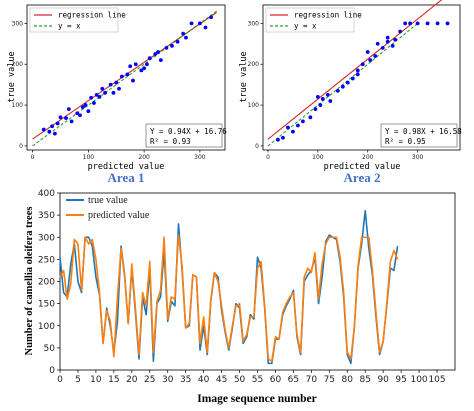 The width and height of the screenshot is (474, 411). Describe the element at coordinates (423, 131) in the screenshot. I see `fit-equation: Y = 0.98X + 16.58` at that location.